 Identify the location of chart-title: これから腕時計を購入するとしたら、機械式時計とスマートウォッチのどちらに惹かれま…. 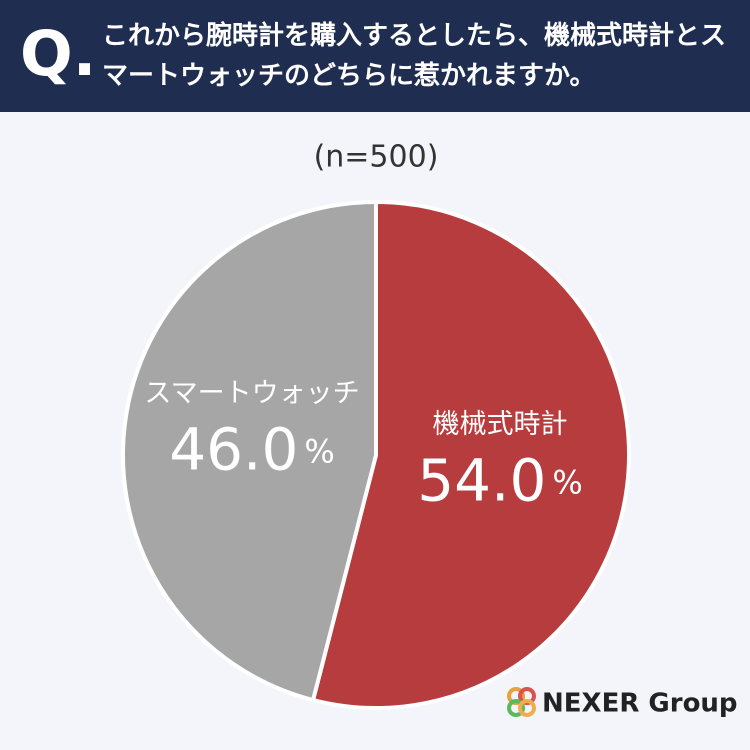
(414, 56).